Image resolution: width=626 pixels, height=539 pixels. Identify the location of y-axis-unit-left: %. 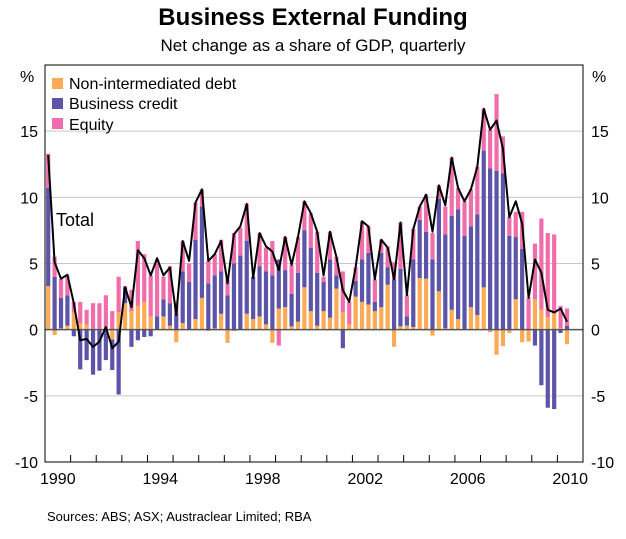
(27, 77).